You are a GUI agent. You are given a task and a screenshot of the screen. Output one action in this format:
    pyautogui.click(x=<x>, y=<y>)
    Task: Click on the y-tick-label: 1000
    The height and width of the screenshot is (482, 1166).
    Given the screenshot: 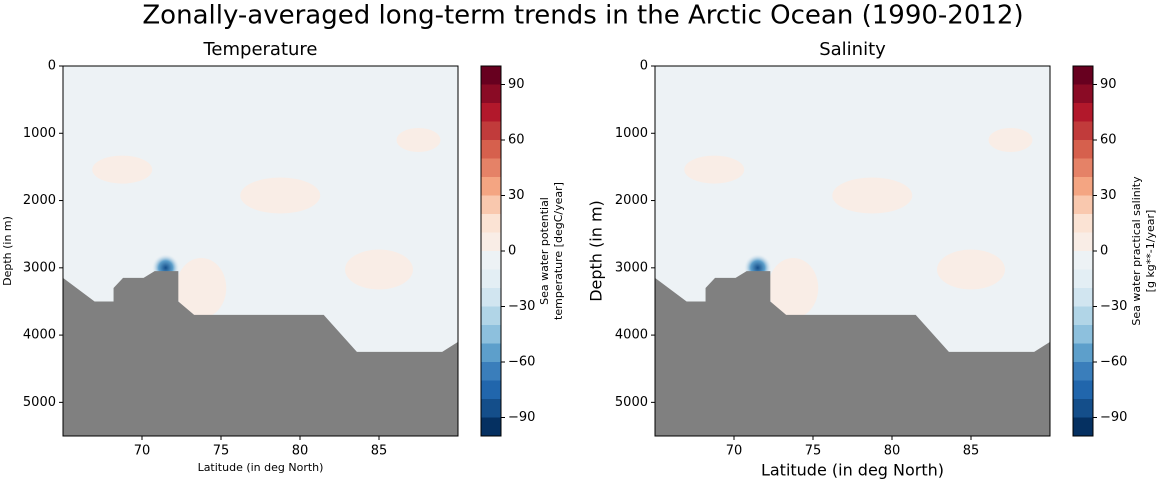 What is the action you would take?
    pyautogui.click(x=39, y=133)
    